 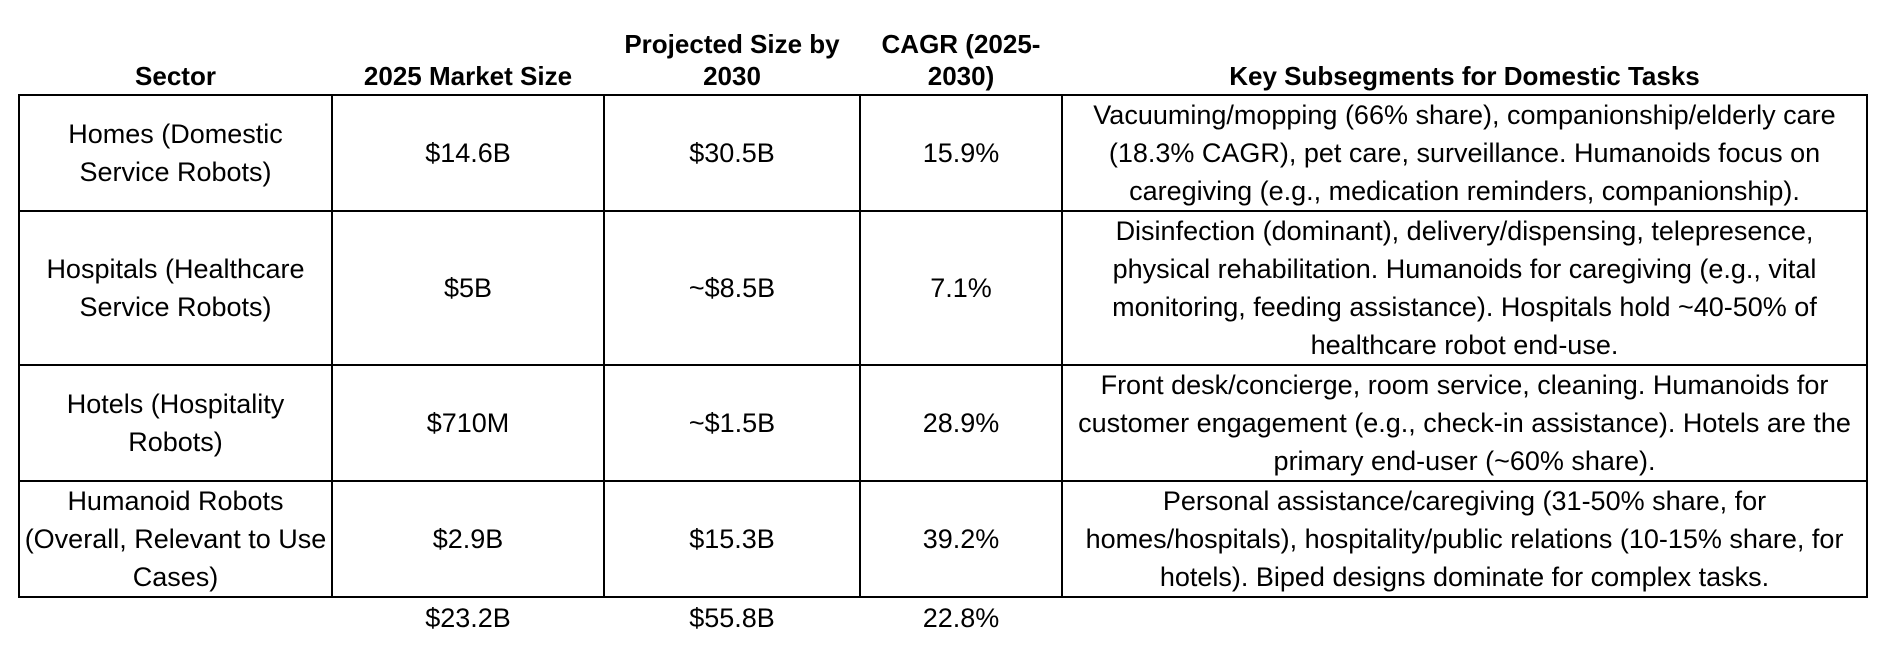 I want to click on cell-cagr: 7.1%, so click(x=961, y=288).